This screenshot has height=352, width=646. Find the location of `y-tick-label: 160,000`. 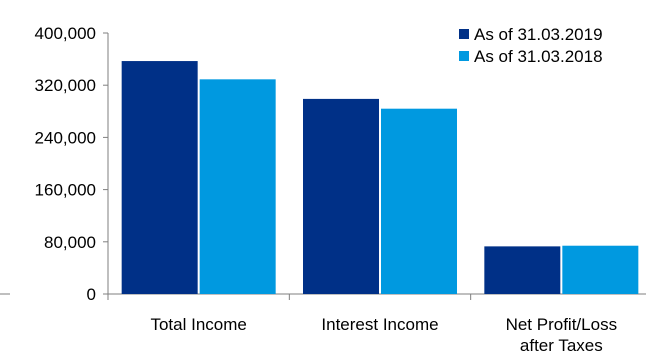

y-tick-label: 160,000 is located at coordinates (65, 190).